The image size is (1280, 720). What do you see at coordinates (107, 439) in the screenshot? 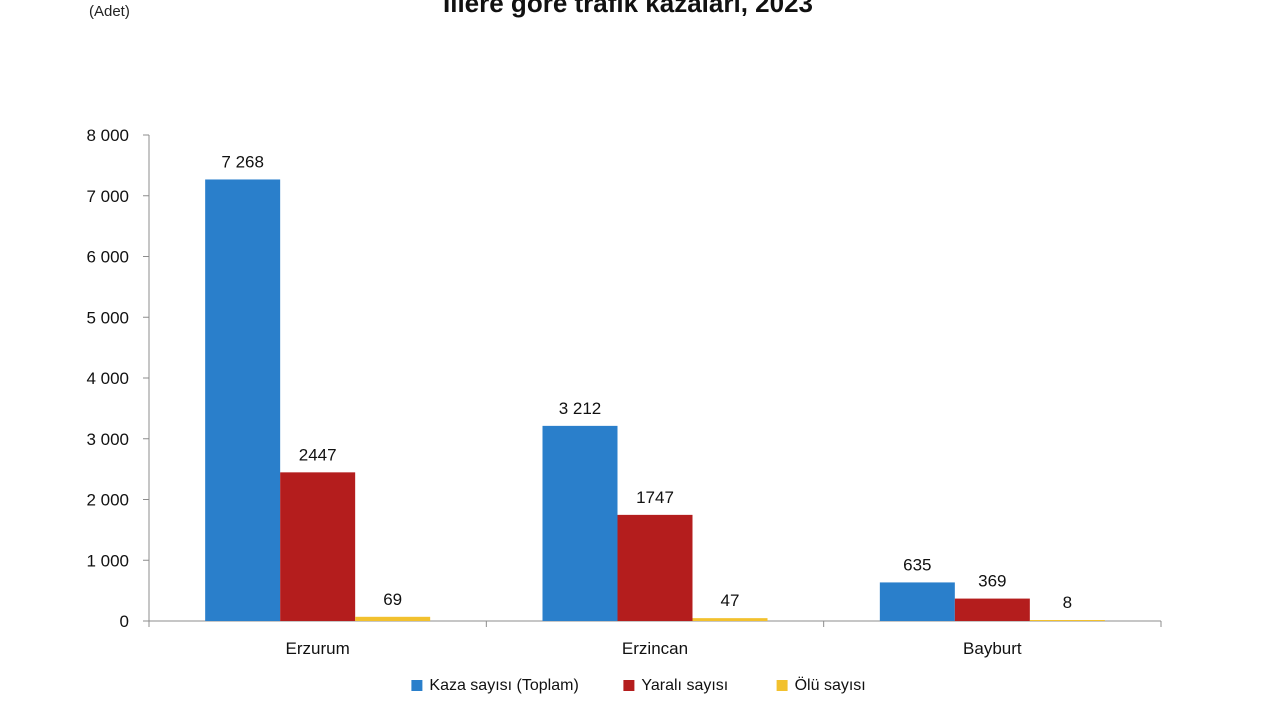
I see `y-tick-label: 3 000` at bounding box center [107, 439].